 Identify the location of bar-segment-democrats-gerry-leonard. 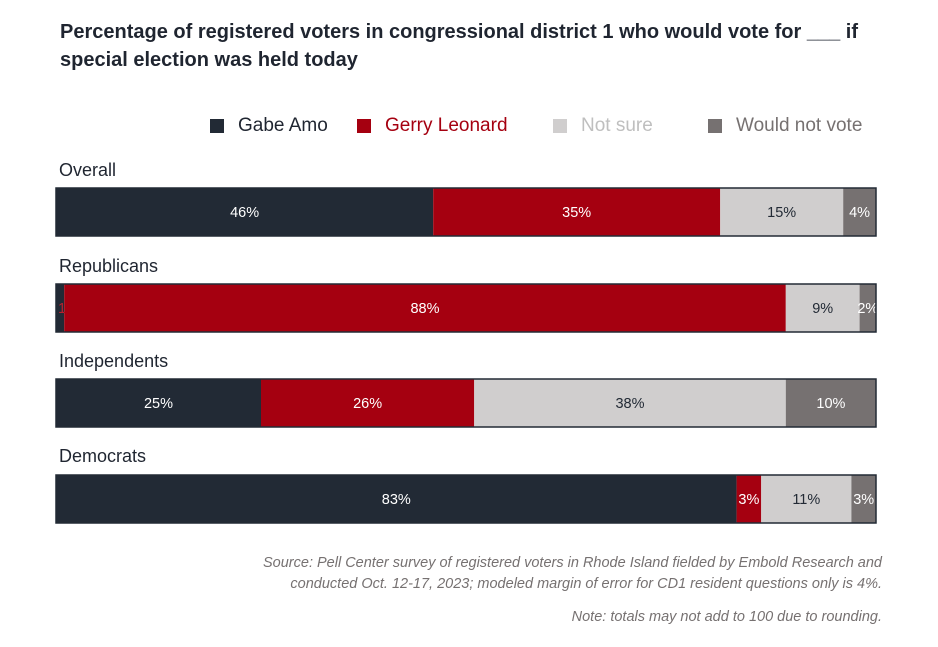
(749, 499).